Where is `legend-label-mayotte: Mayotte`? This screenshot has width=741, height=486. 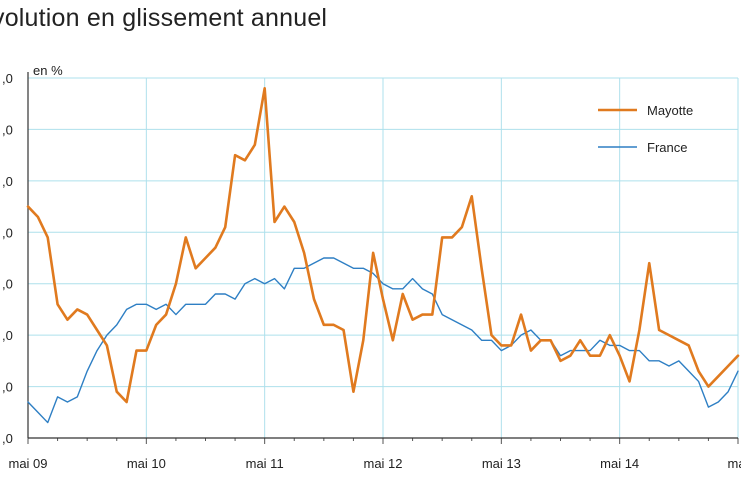
legend-label-mayotte: Mayotte is located at coordinates (670, 110).